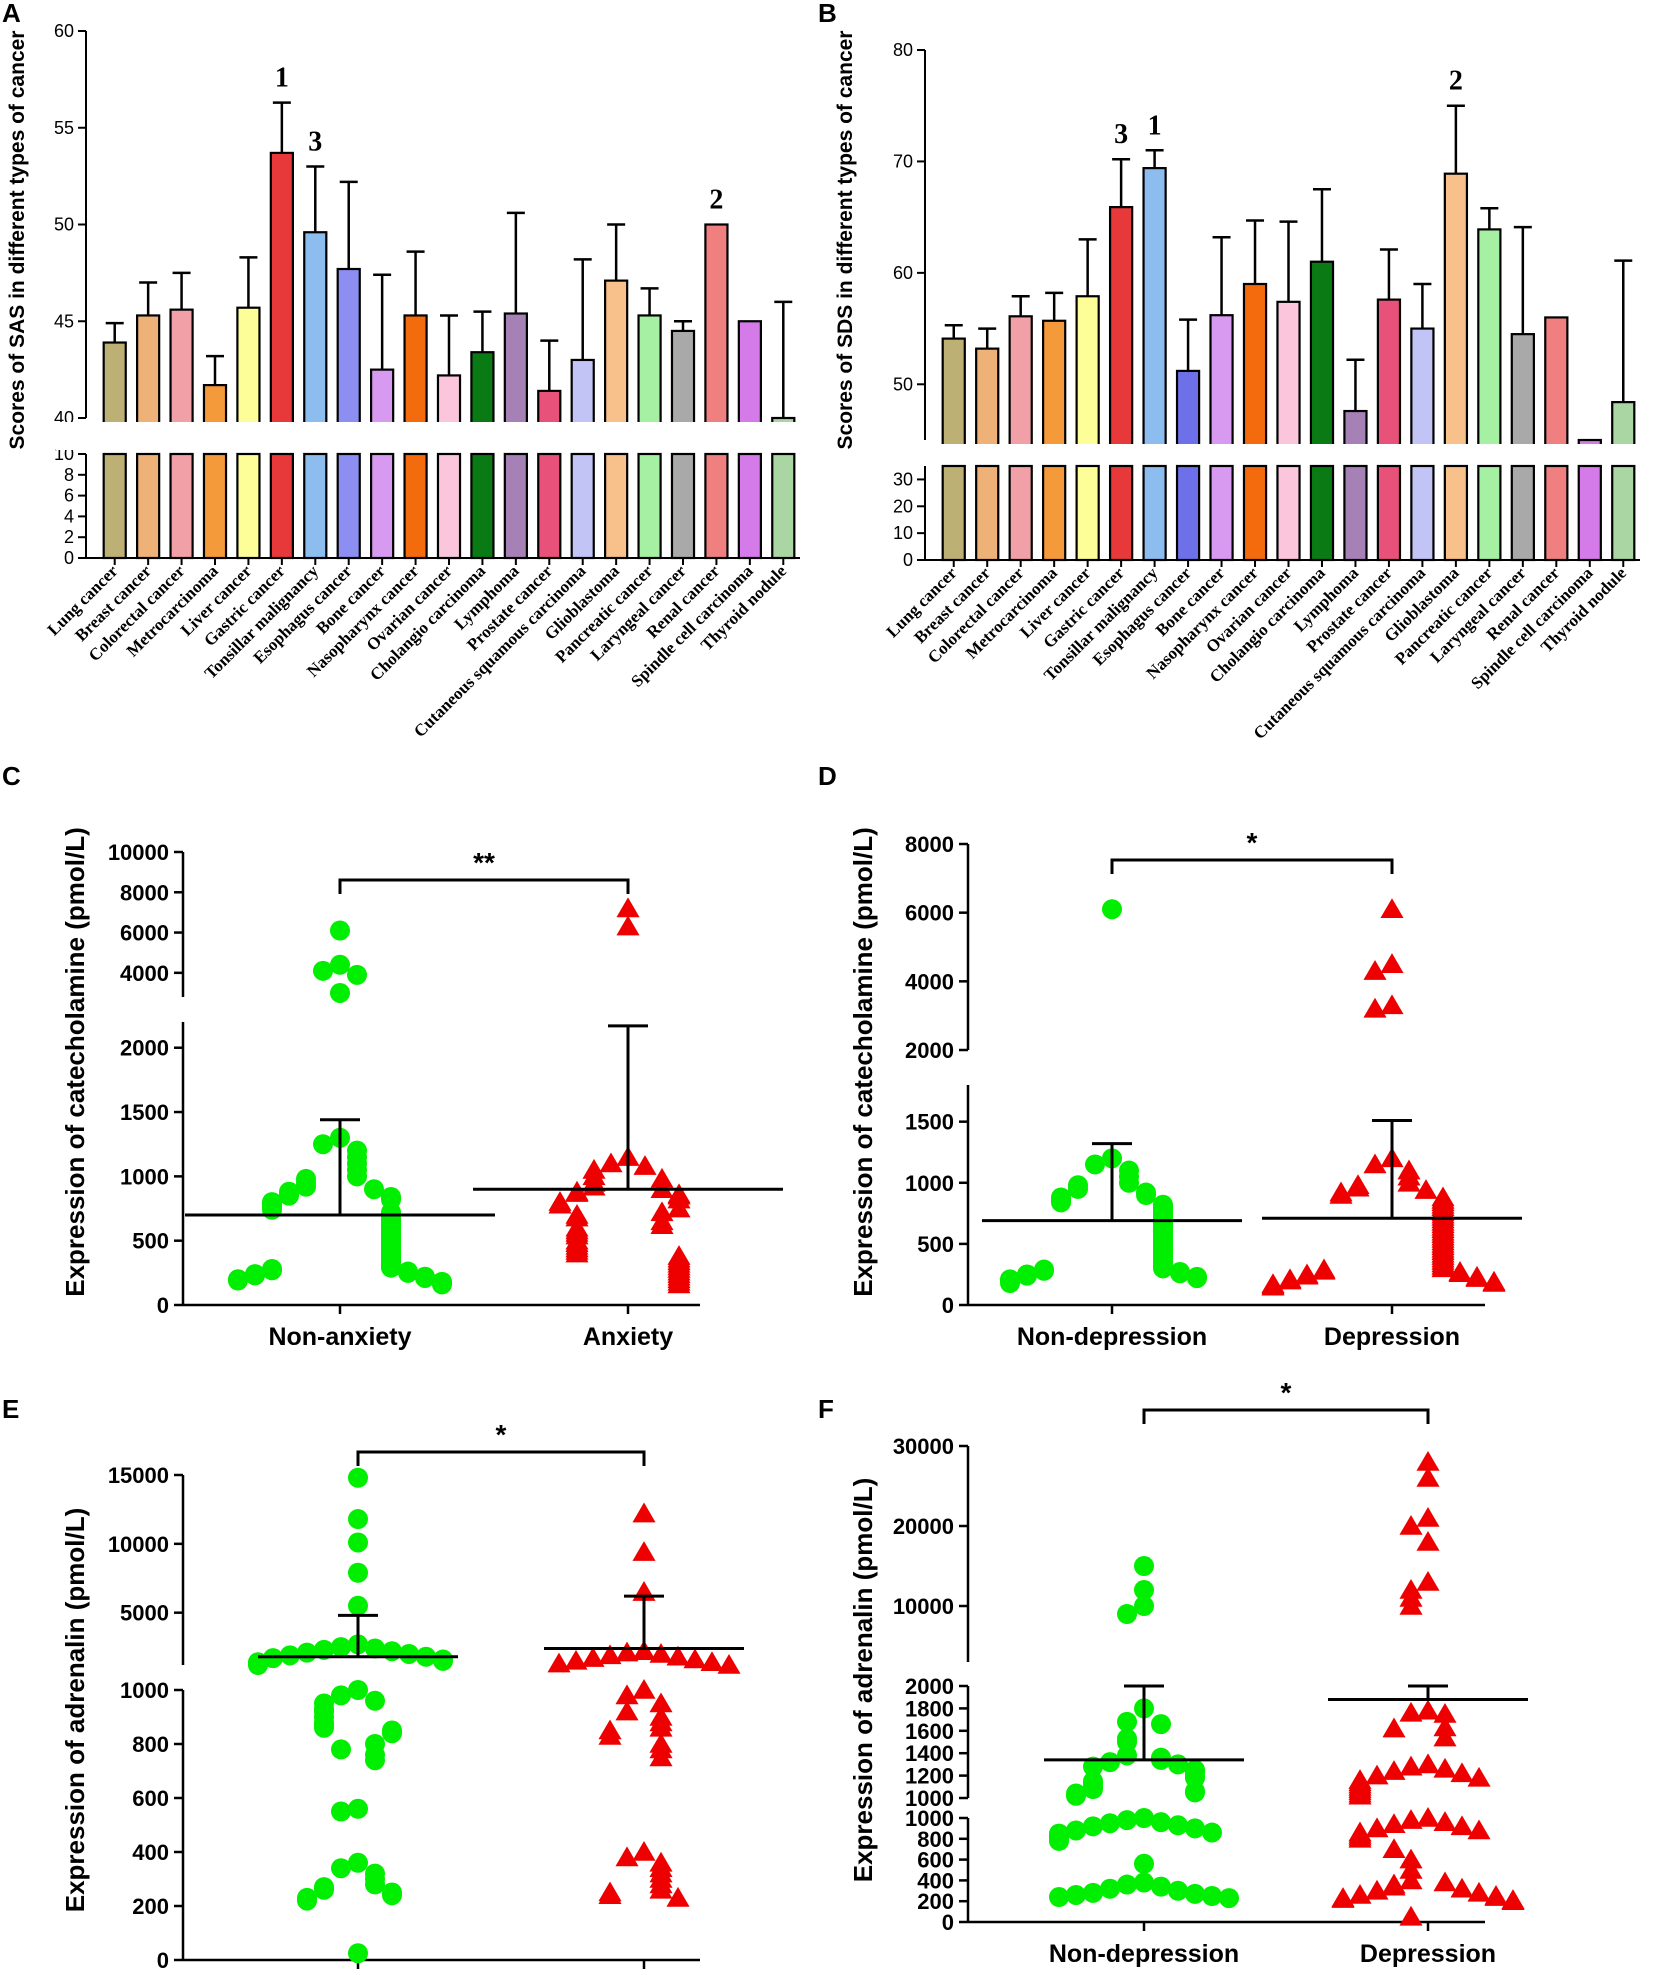  I want to click on group-label: Anxiety, so click(628, 1337).